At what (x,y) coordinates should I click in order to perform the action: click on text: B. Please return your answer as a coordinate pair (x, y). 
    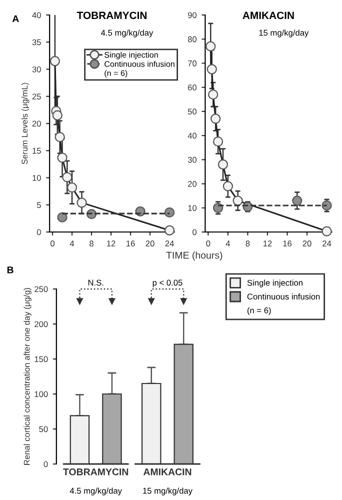
    Looking at the image, I should click on (10, 270).